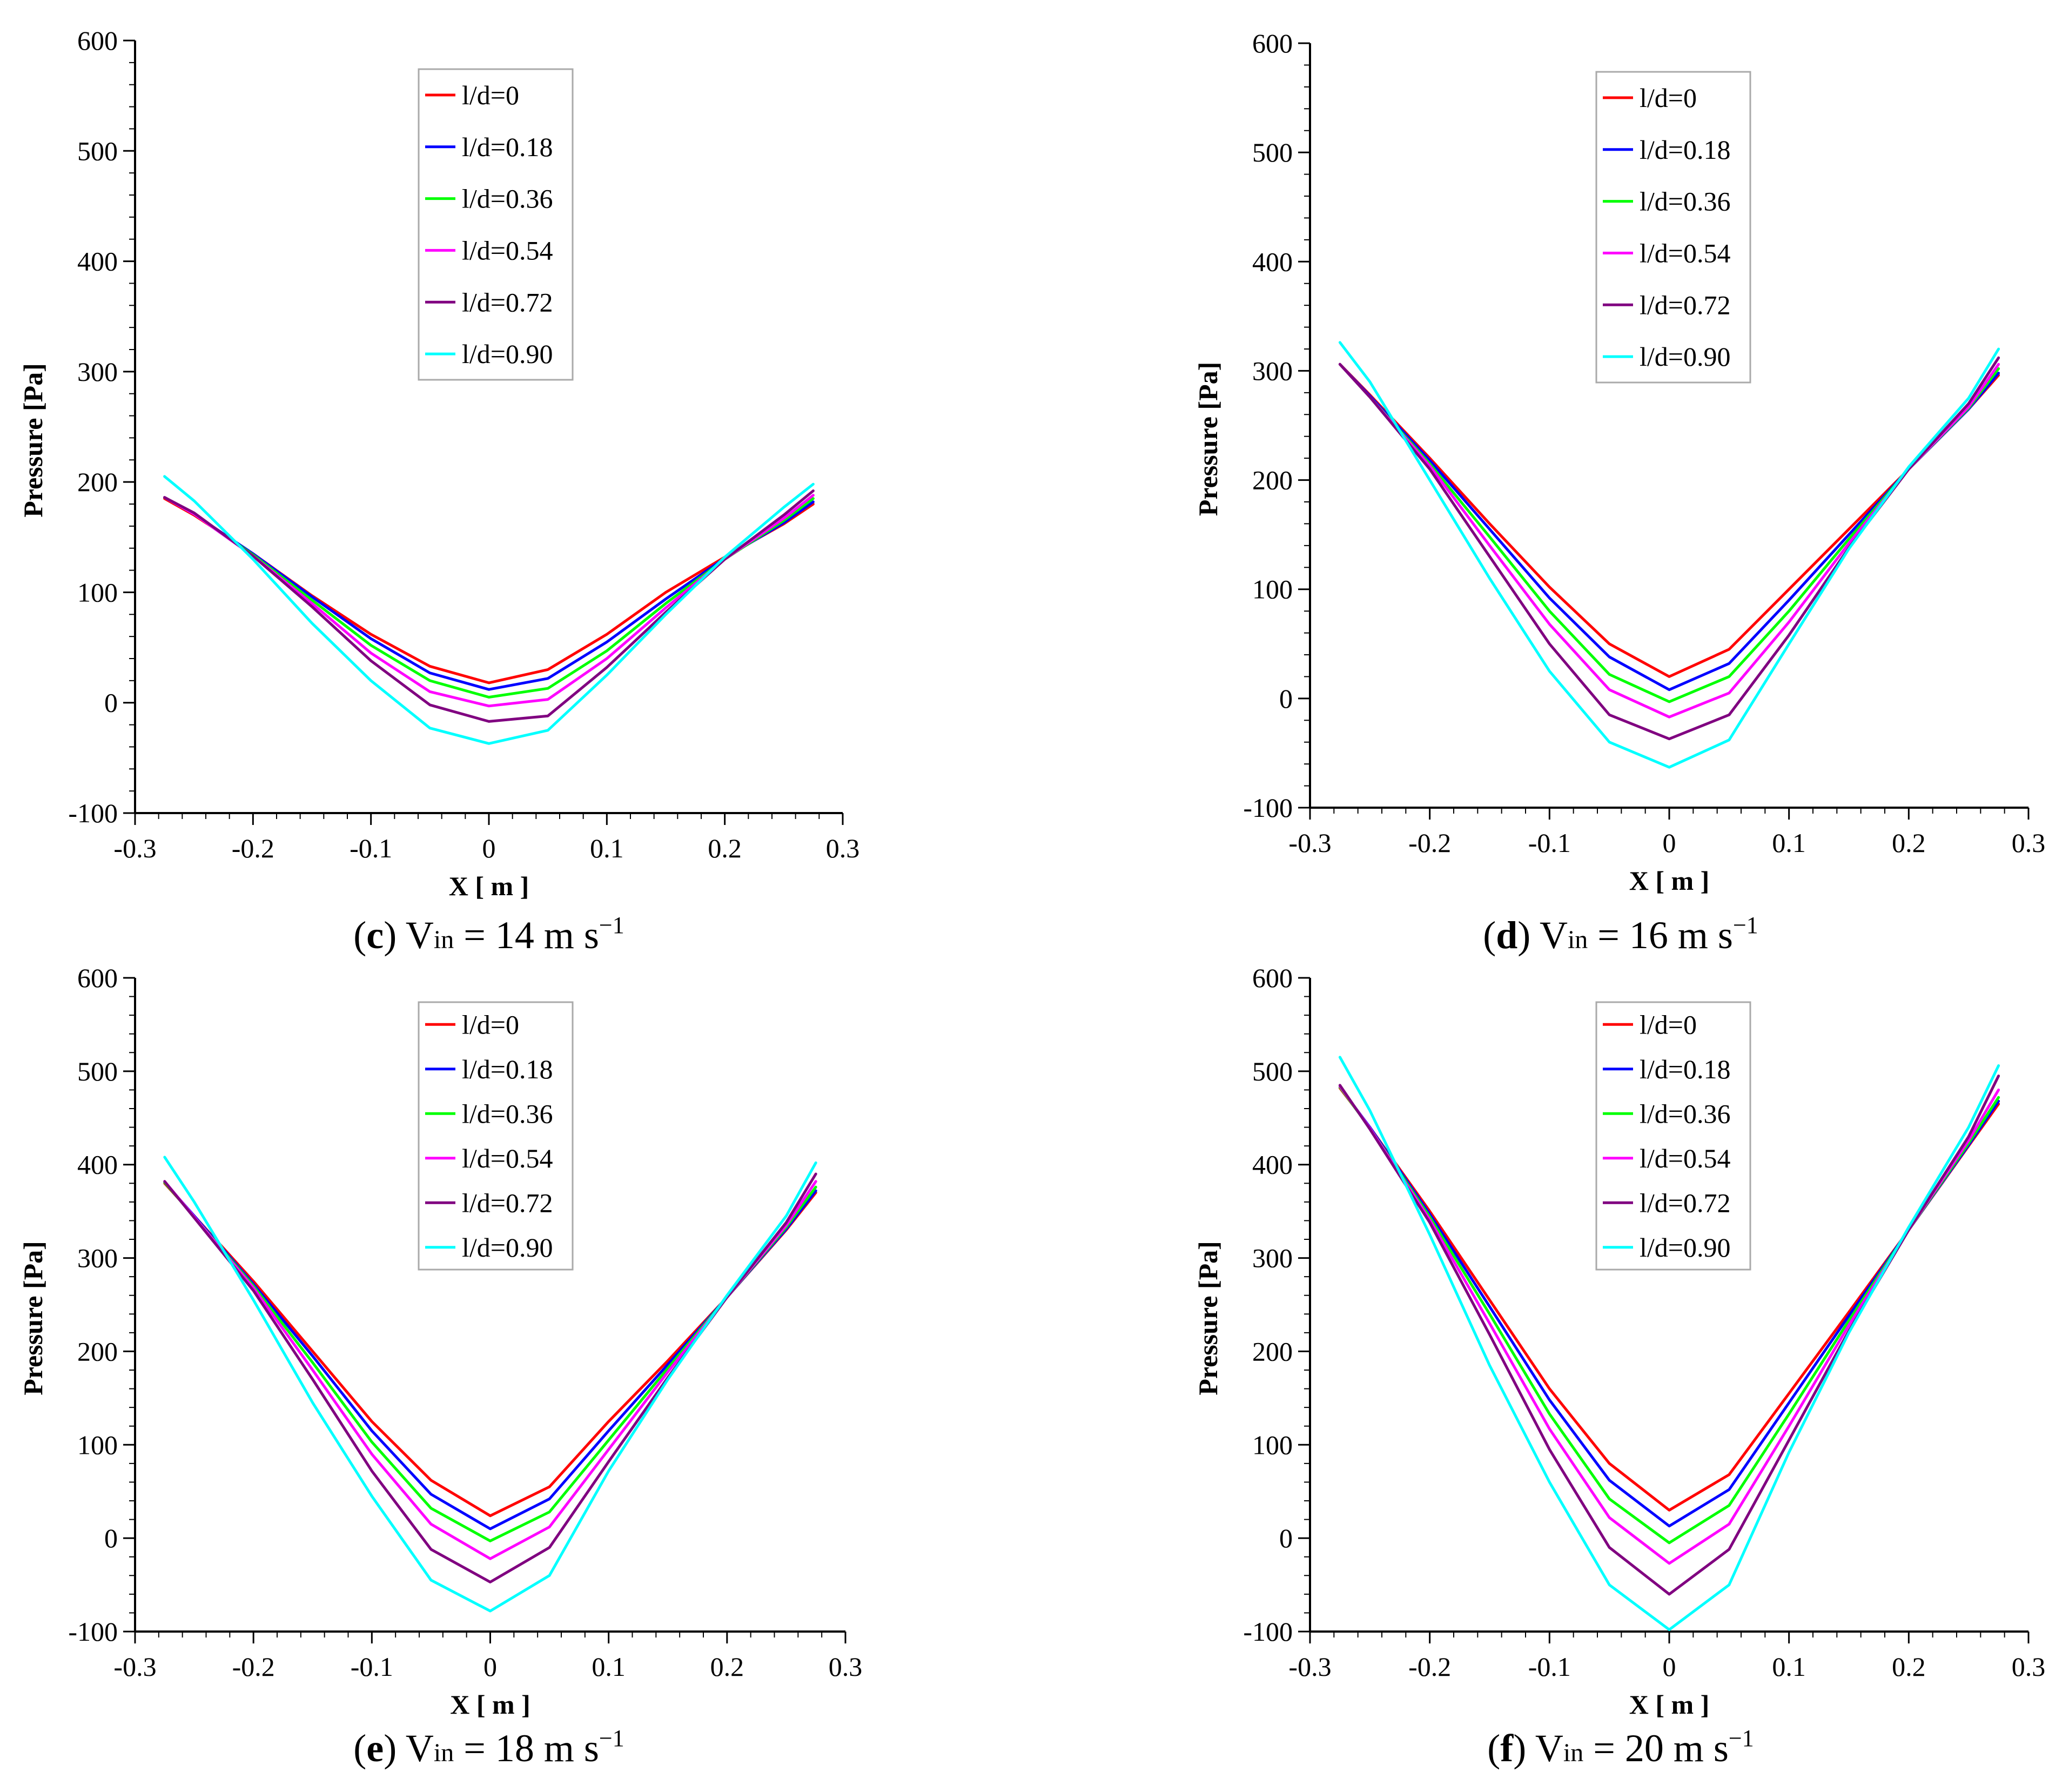 Image resolution: width=2069 pixels, height=1792 pixels. What do you see at coordinates (135, 1667) in the screenshot?
I see `x-tick-label: -0.3` at bounding box center [135, 1667].